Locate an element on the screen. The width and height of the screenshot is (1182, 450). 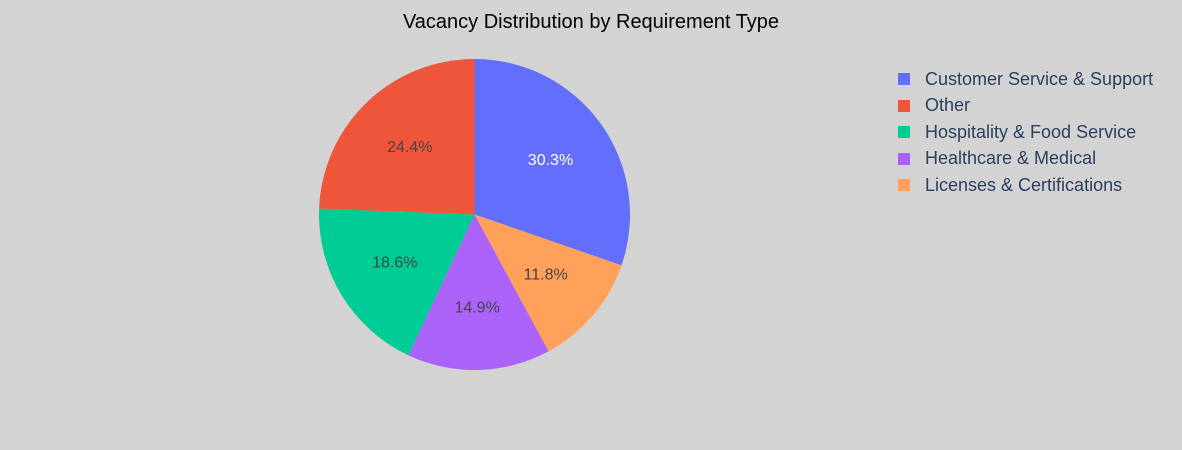
pie-labels: 30.3% 11.8% 14.9% 18.6% 24.4% is located at coordinates (472, 227).